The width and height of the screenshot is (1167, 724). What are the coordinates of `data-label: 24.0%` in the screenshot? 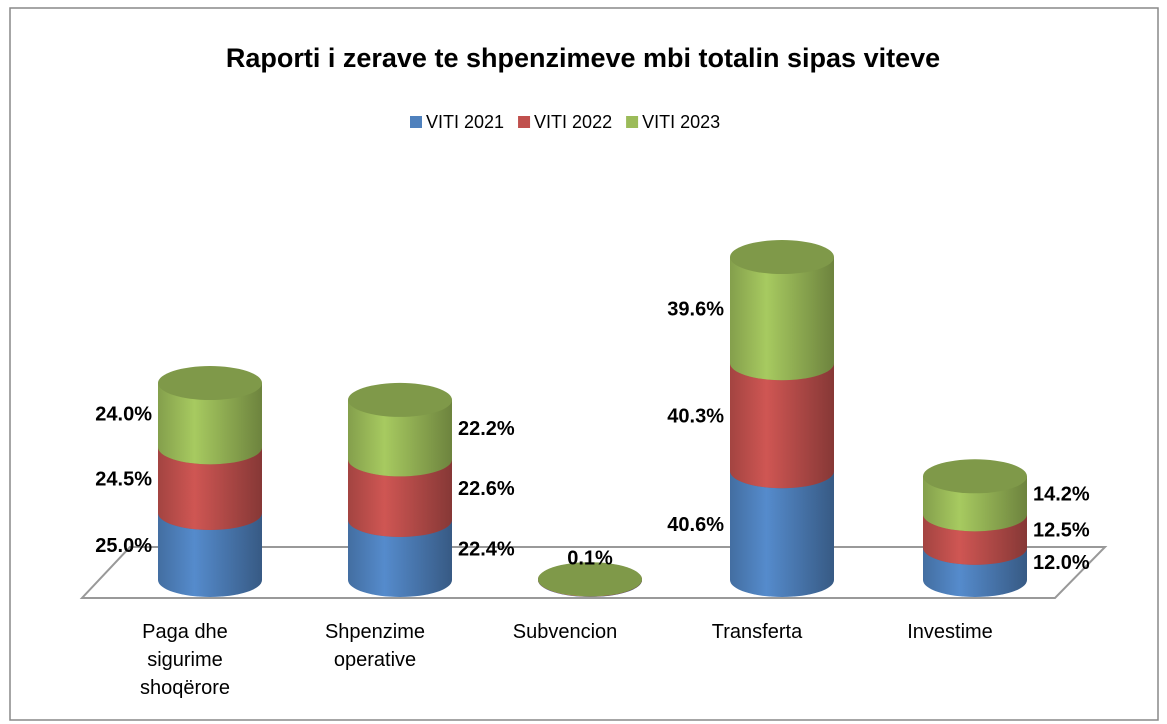 It's located at (123, 414).